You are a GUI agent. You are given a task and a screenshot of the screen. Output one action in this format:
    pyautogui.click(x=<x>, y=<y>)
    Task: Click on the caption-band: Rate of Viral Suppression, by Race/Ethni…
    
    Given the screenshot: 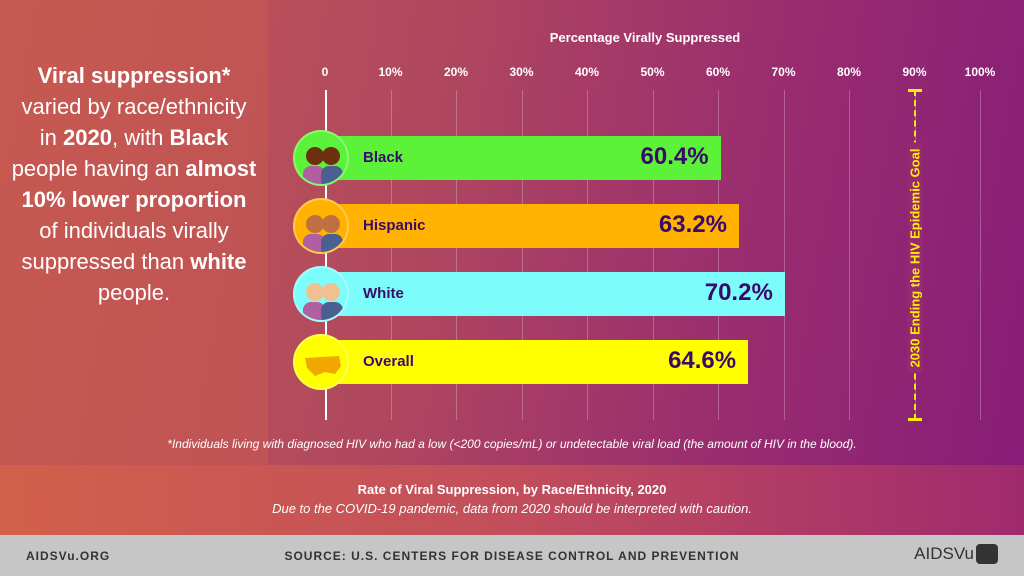 What is the action you would take?
    pyautogui.click(x=512, y=500)
    